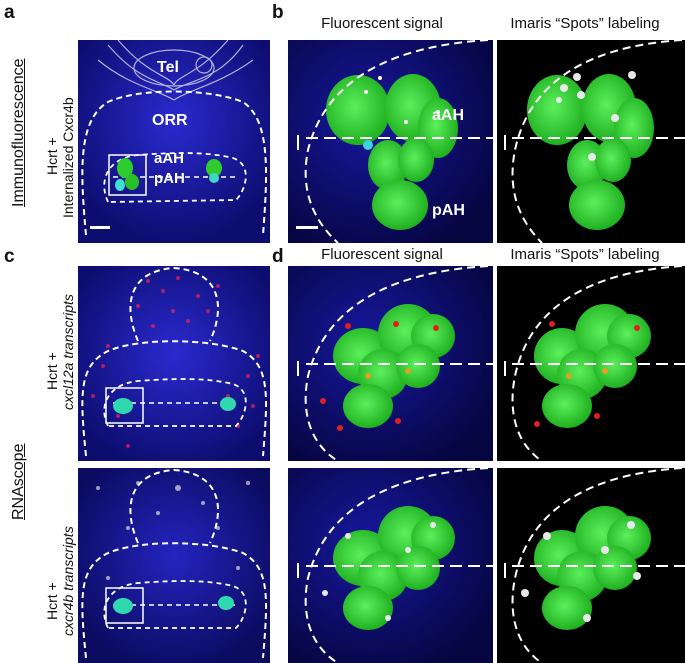 This screenshot has height=663, width=685. I want to click on label-tel: Tel, so click(168, 67).